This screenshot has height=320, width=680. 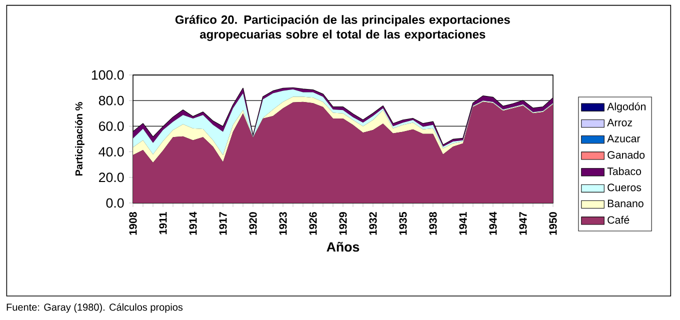 I want to click on x-tick-label: 1935, so click(x=403, y=223).